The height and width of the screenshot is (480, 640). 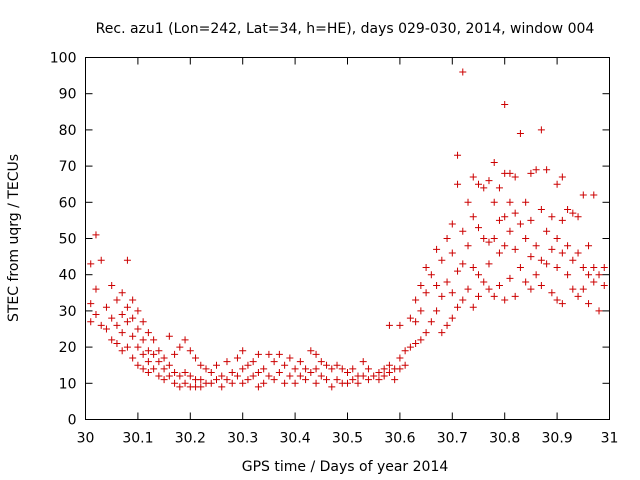 What do you see at coordinates (345, 467) in the screenshot?
I see `x-axis-label: GPS time / Days of year 2014` at bounding box center [345, 467].